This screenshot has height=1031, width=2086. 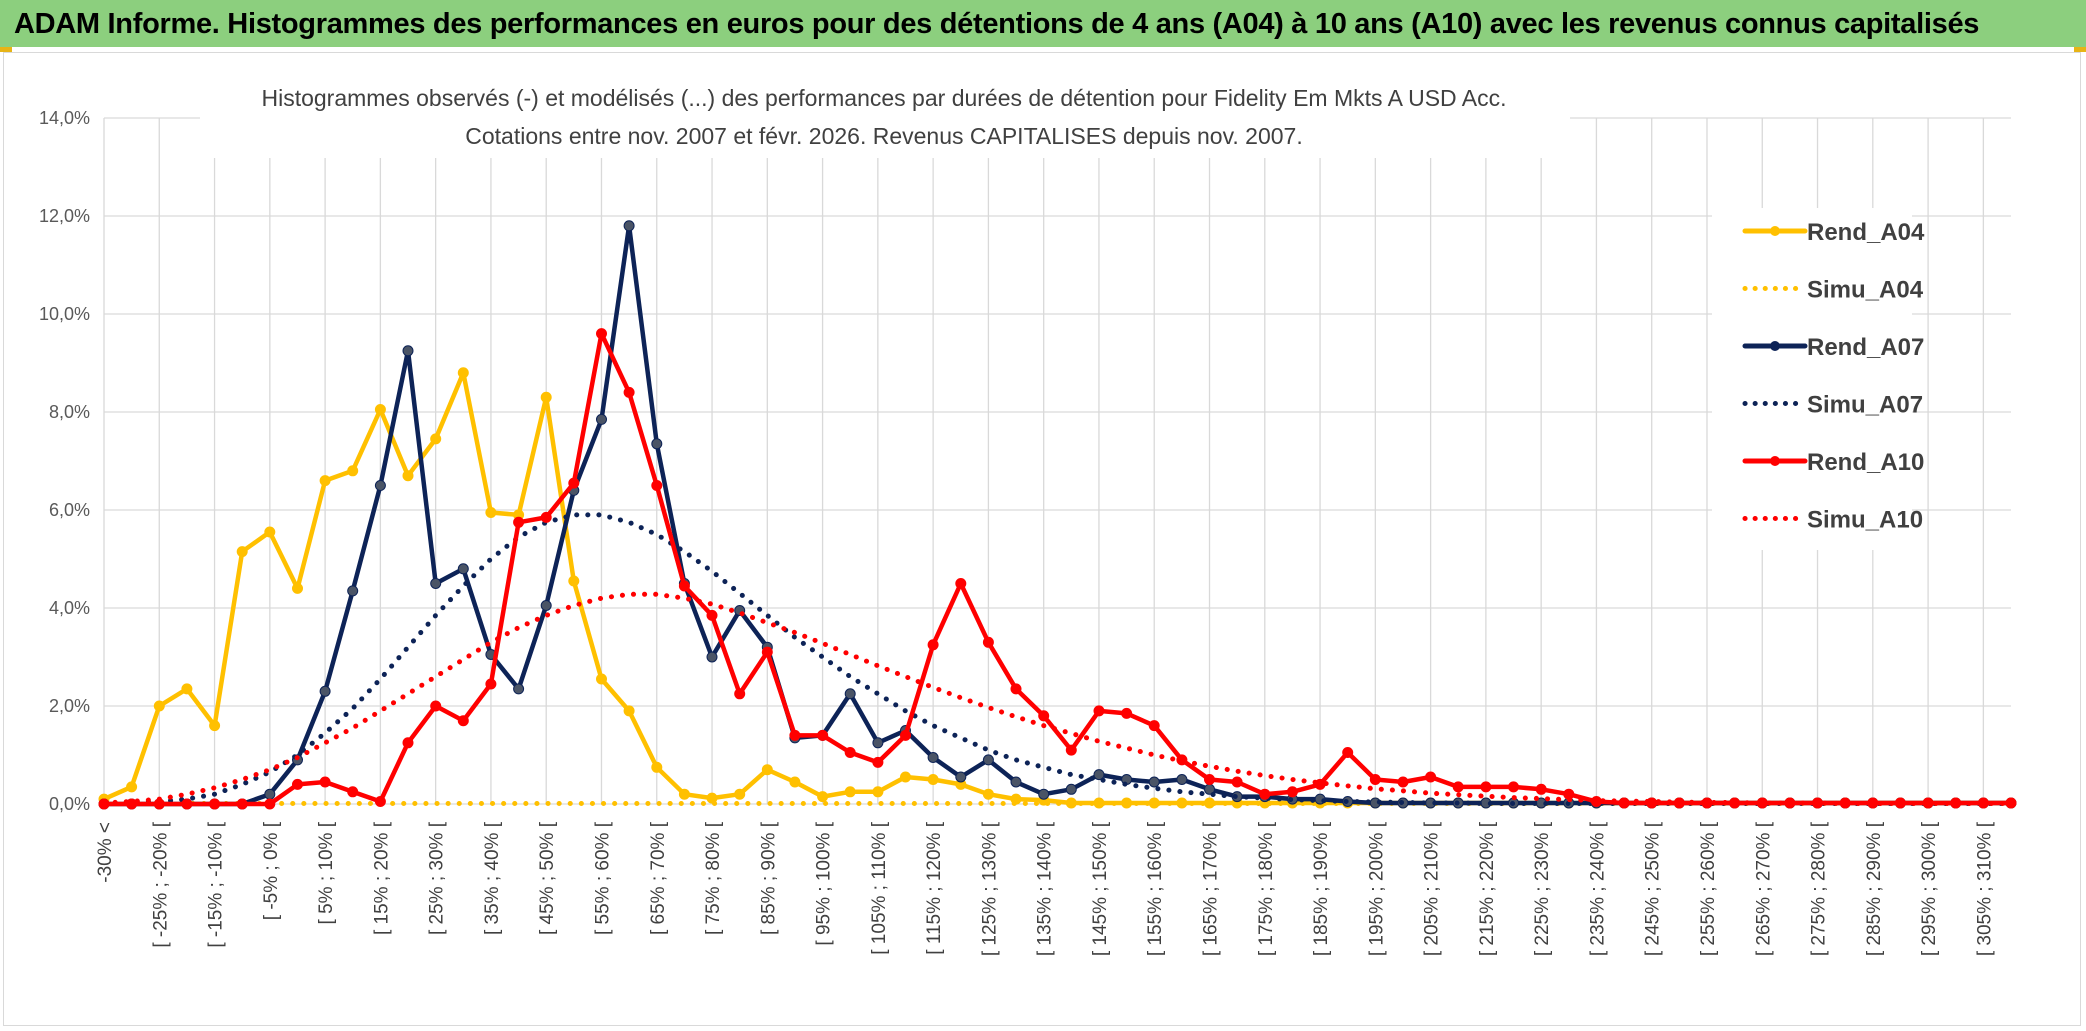 I want to click on x-tick-label: [ 295% ; 300% [, so click(x=1929, y=888).